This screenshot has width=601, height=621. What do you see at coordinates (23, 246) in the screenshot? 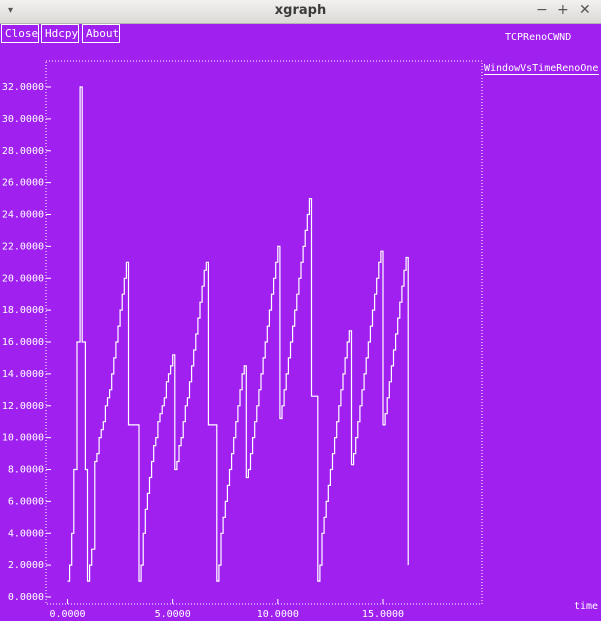
I see `y-tick-label: 22.0000` at bounding box center [23, 246].